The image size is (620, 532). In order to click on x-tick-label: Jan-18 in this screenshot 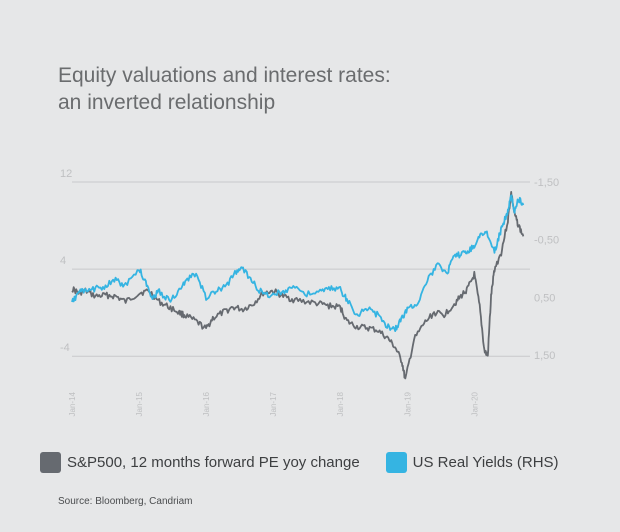, I will do `click(340, 403)`.